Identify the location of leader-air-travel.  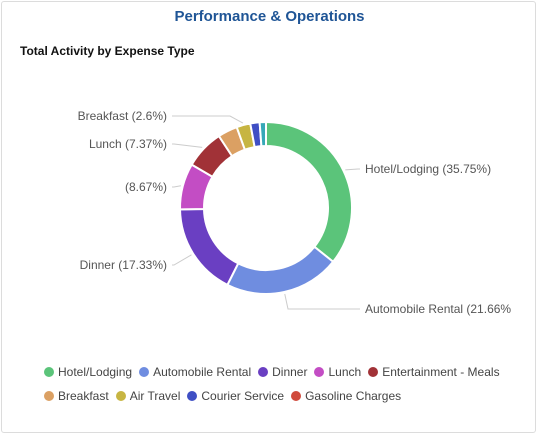
(208, 119).